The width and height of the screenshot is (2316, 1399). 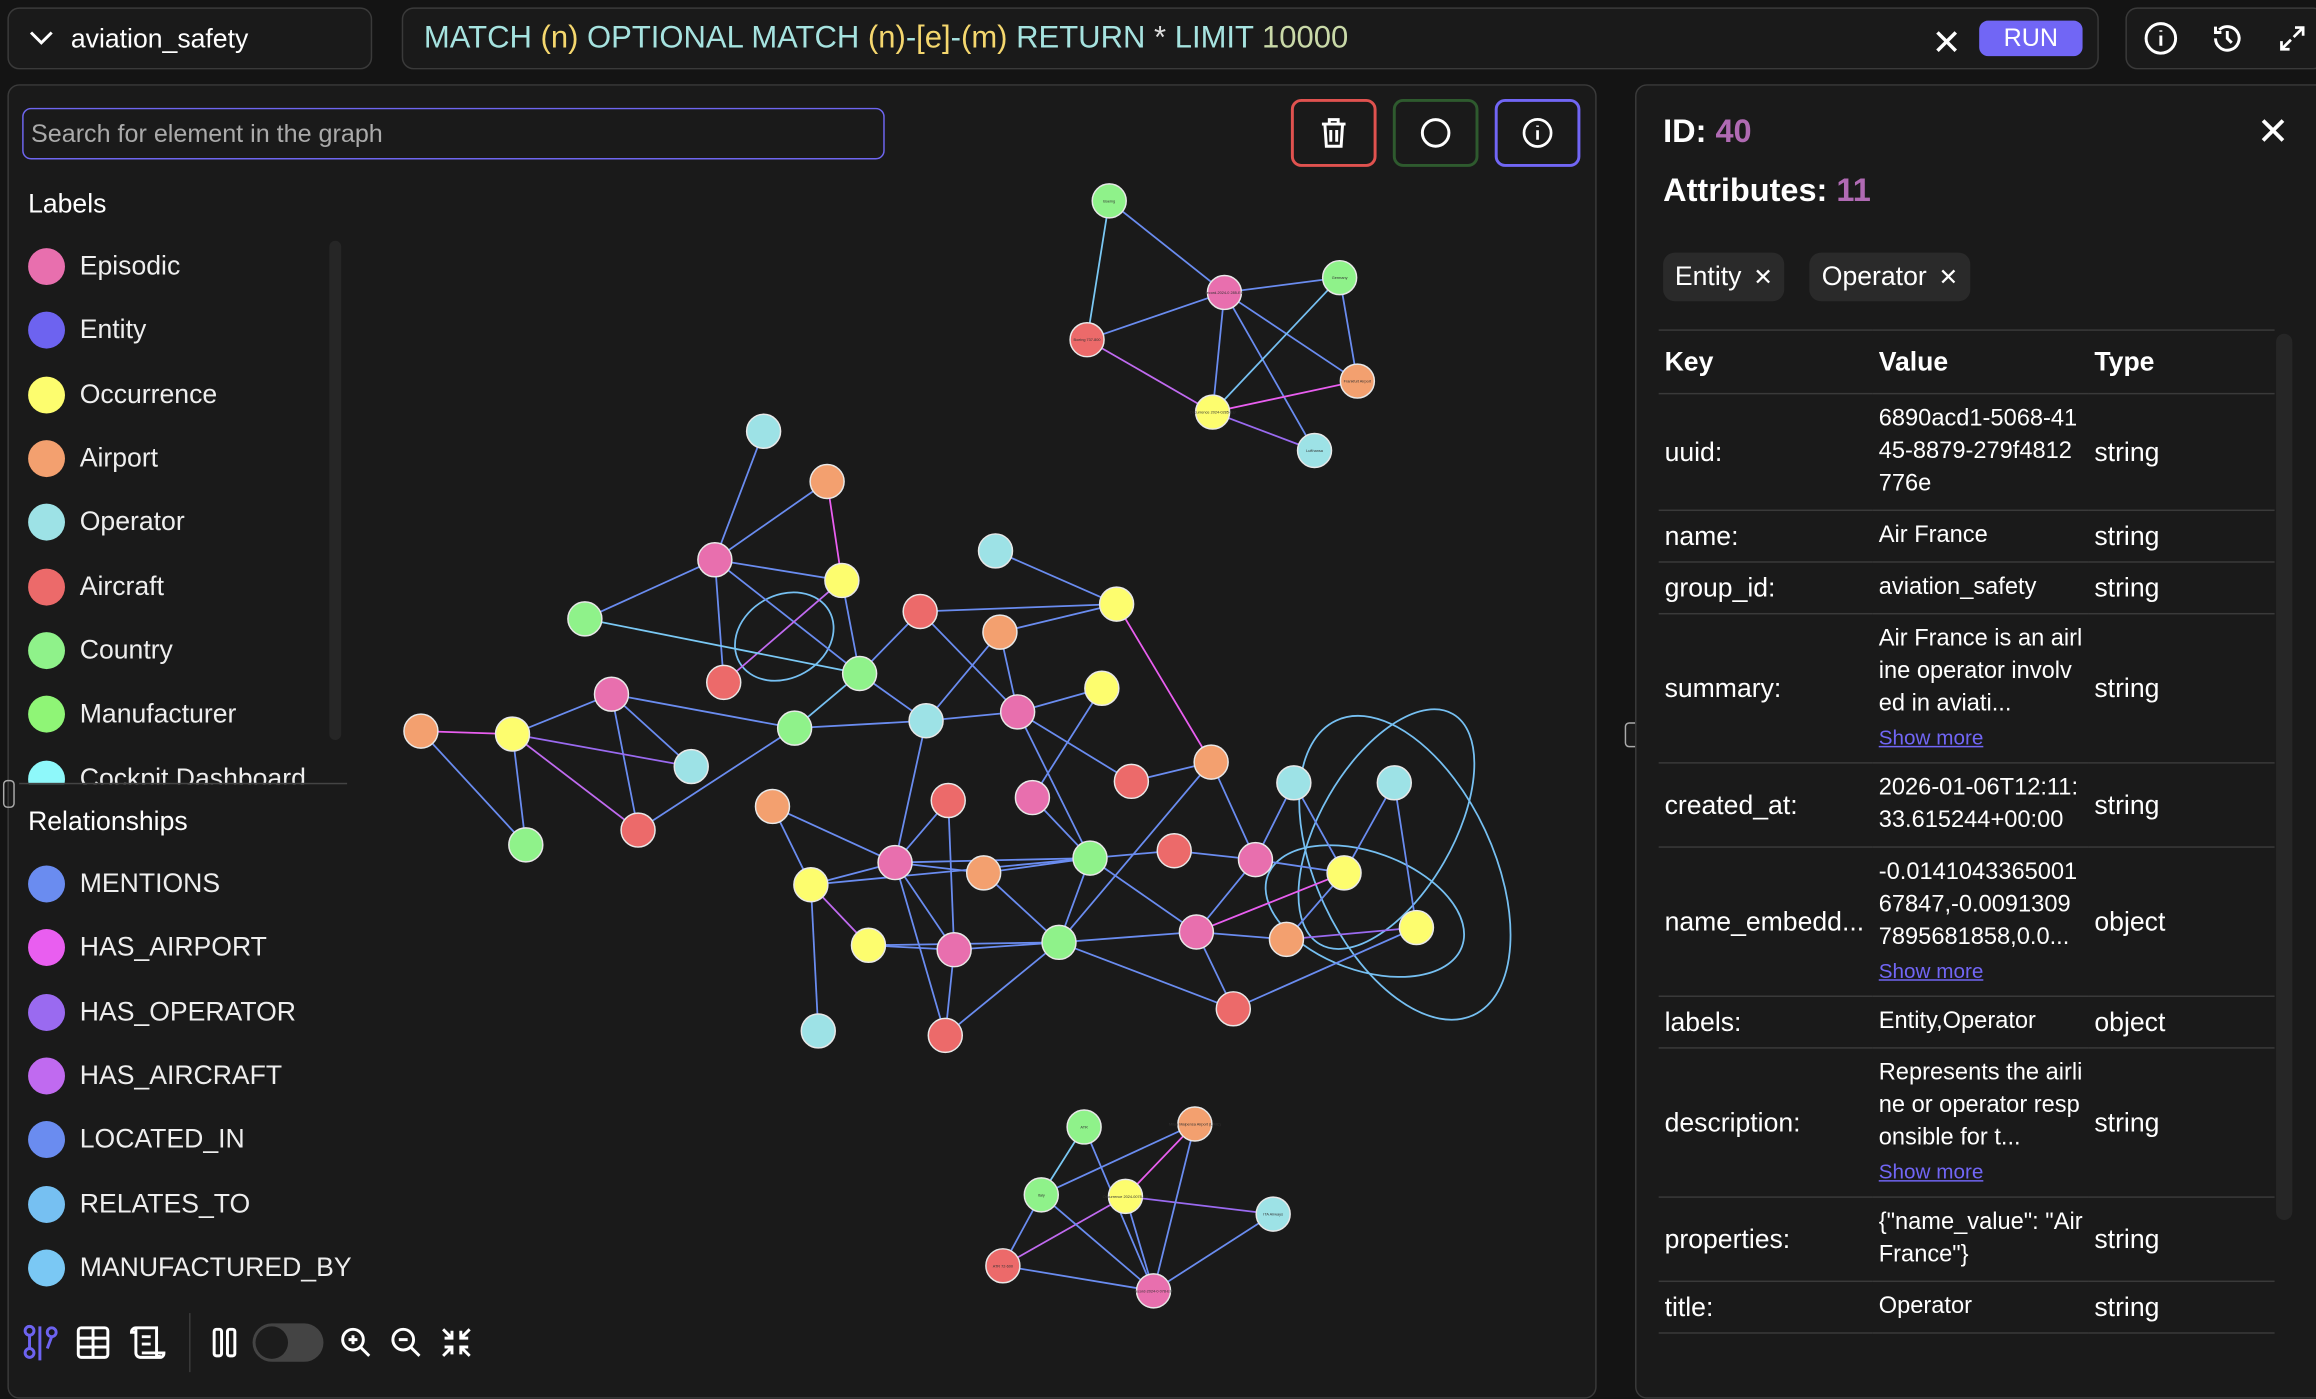 What do you see at coordinates (190, 1076) in the screenshot?
I see `legend-item: HAS_AIRCRAFT` at bounding box center [190, 1076].